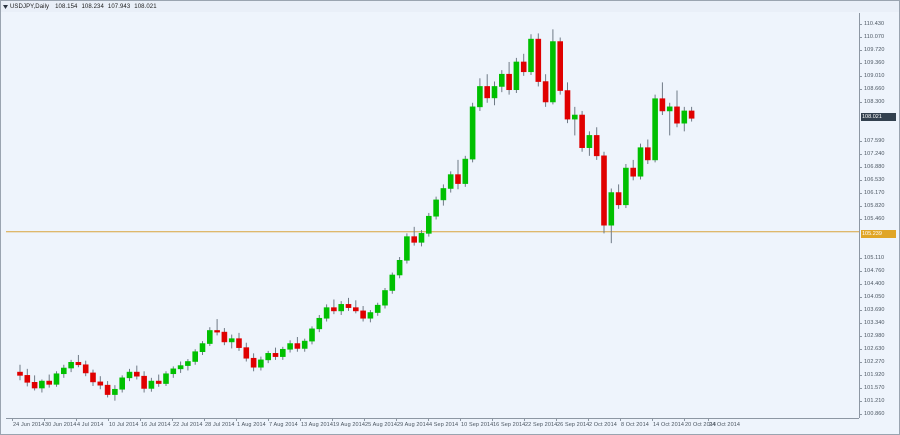  What do you see at coordinates (30, 6) in the screenshot?
I see `symbol-period-label: USDJPY,Daily` at bounding box center [30, 6].